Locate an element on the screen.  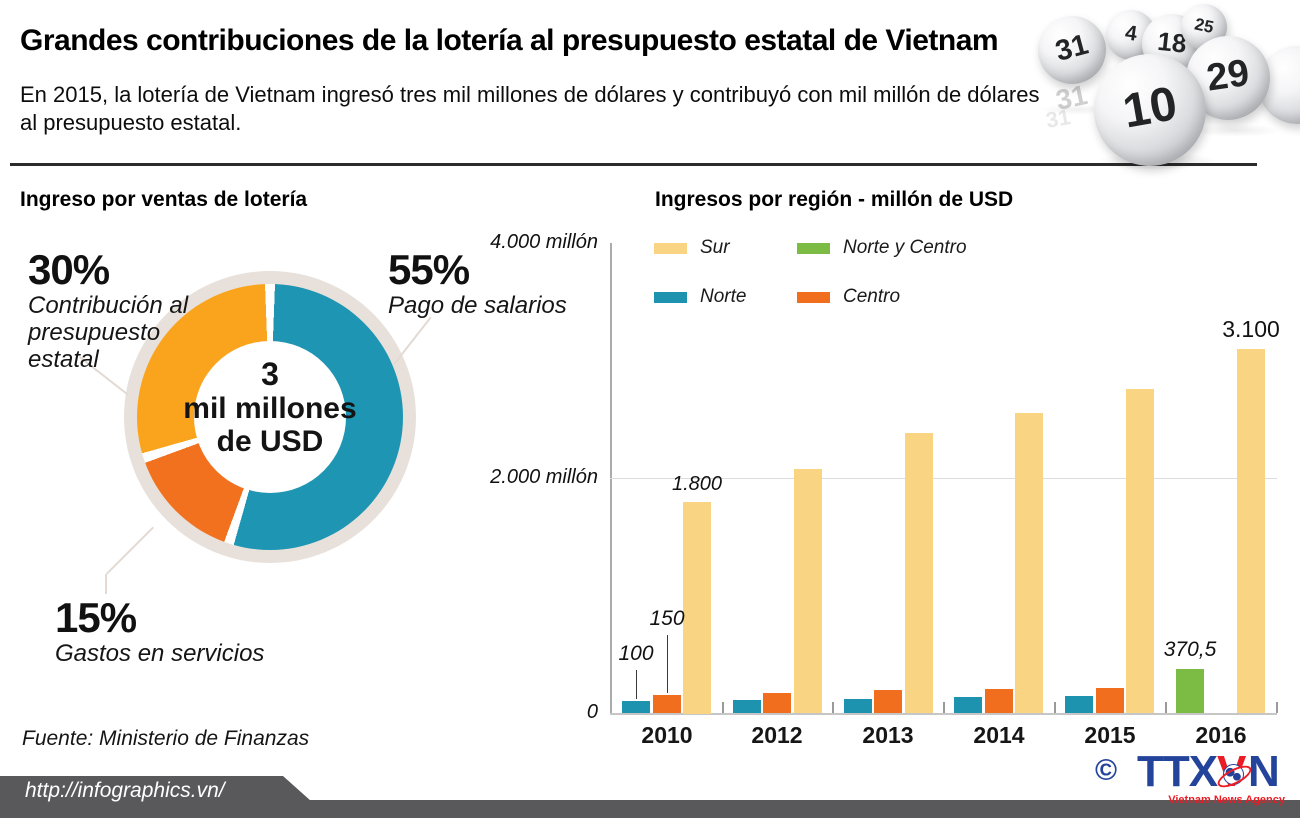
leader-line-salaries is located at coordinates (412, 341).